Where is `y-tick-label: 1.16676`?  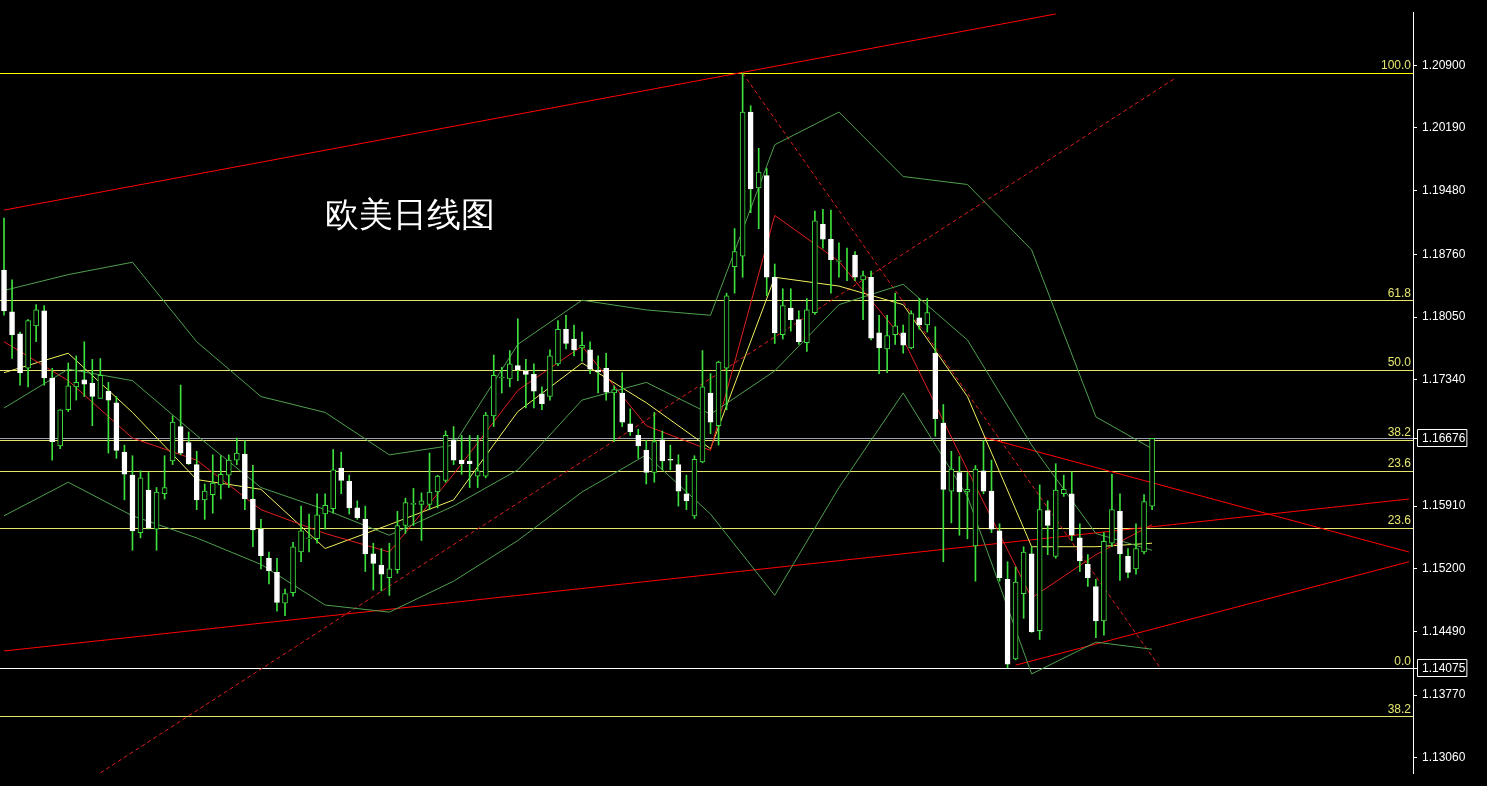 y-tick-label: 1.16676 is located at coordinates (1444, 437).